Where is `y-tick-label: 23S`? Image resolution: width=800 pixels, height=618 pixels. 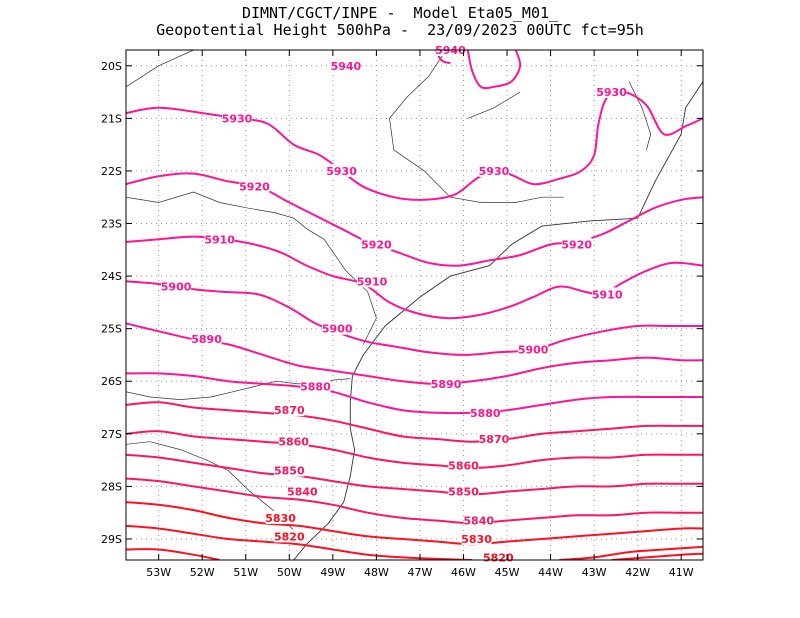
y-tick-label: 23S is located at coordinates (111, 224).